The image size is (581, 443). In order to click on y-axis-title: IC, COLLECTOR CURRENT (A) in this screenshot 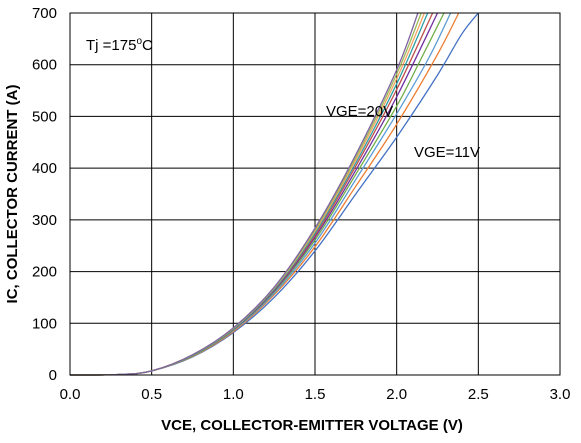, I will do `click(12, 194)`.